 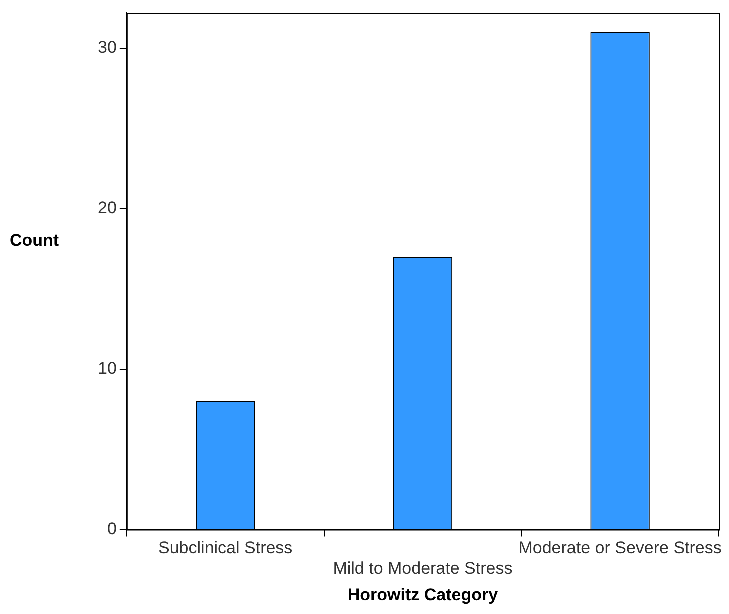 What do you see at coordinates (35, 240) in the screenshot?
I see `y-axis-title: Count` at bounding box center [35, 240].